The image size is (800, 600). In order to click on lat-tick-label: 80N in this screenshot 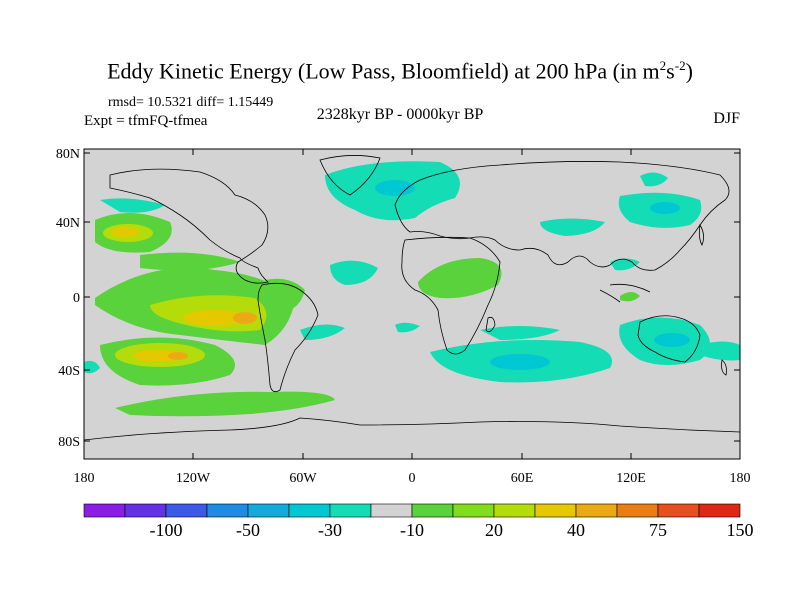, I will do `click(68, 154)`.